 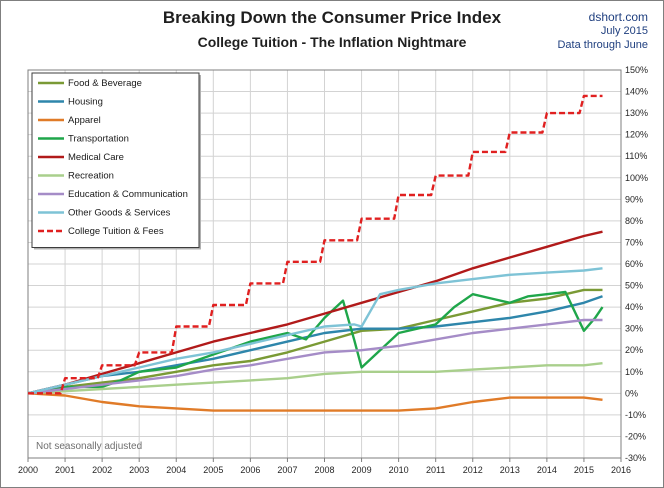 I want to click on source-site: dshort.com, so click(x=618, y=17).